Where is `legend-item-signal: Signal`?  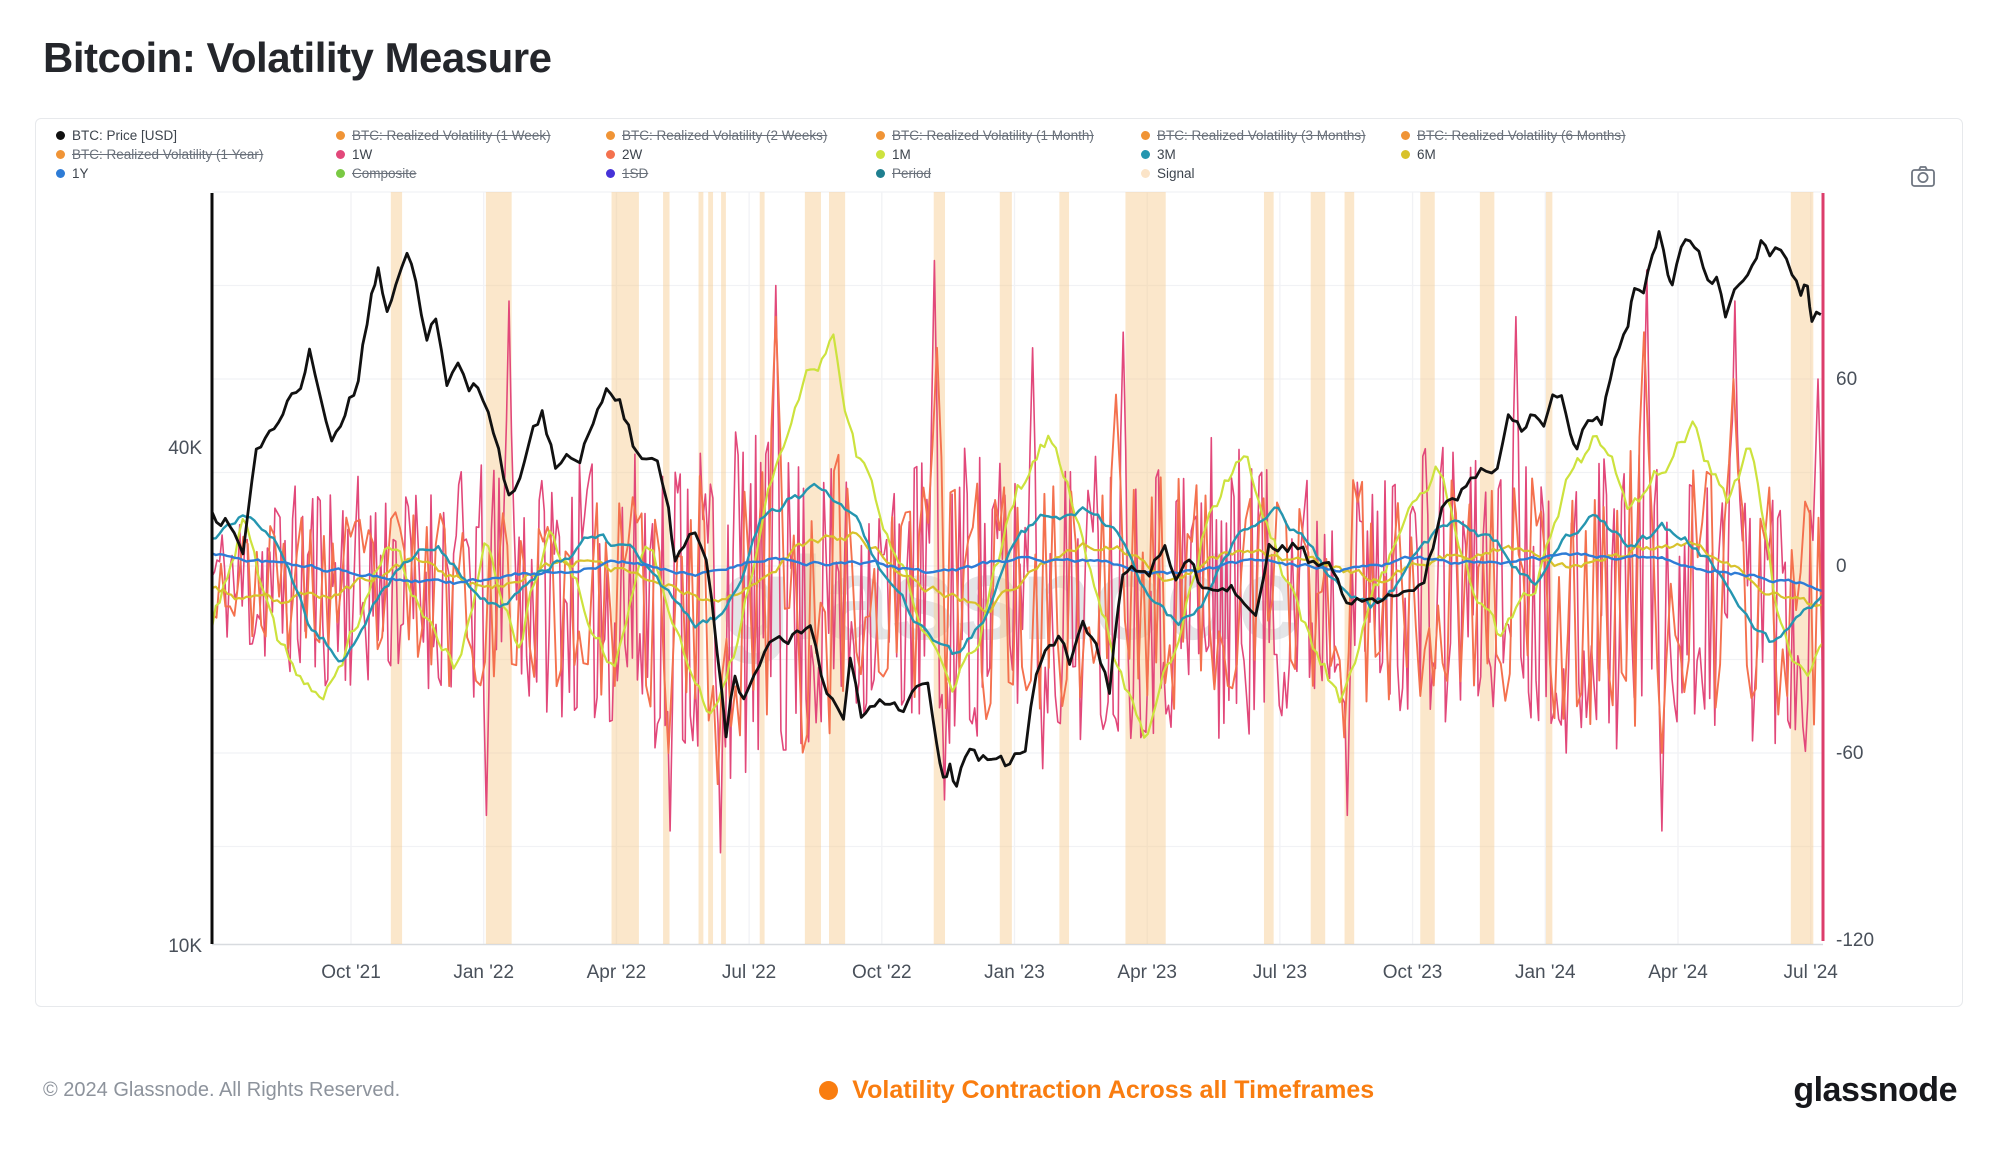
legend-item-signal: Signal is located at coordinates (1271, 173).